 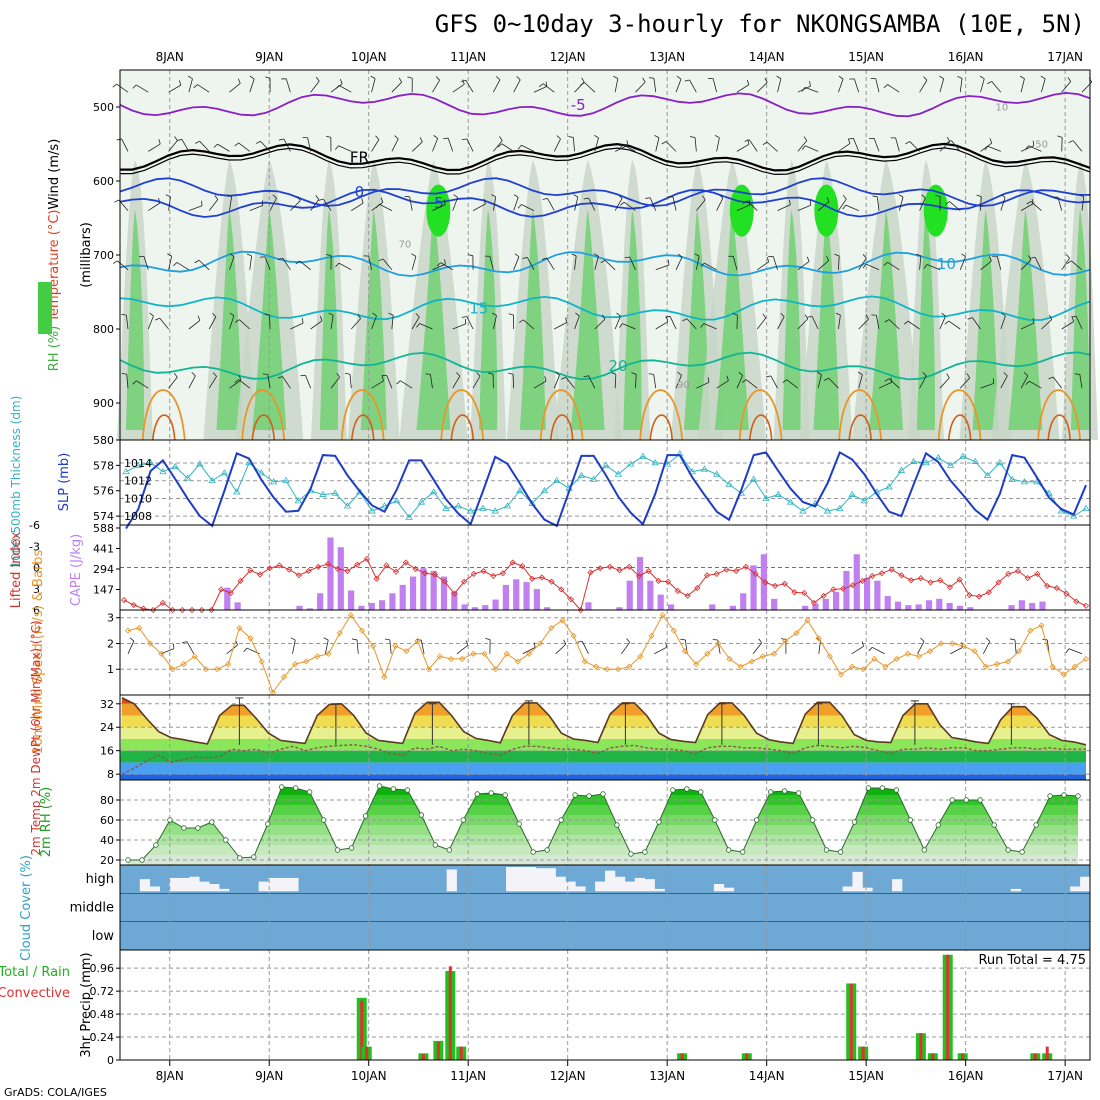 What do you see at coordinates (605, 1005) in the screenshot?
I see `panel-frame` at bounding box center [605, 1005].